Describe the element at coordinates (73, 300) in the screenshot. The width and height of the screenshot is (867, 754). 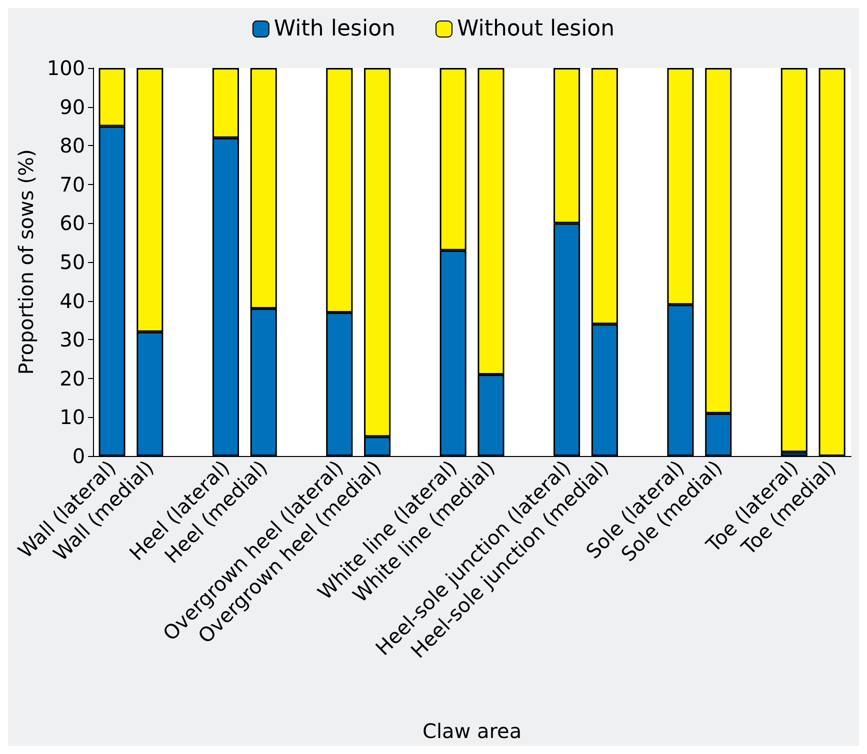
I see `y-tick-label: 40` at that location.